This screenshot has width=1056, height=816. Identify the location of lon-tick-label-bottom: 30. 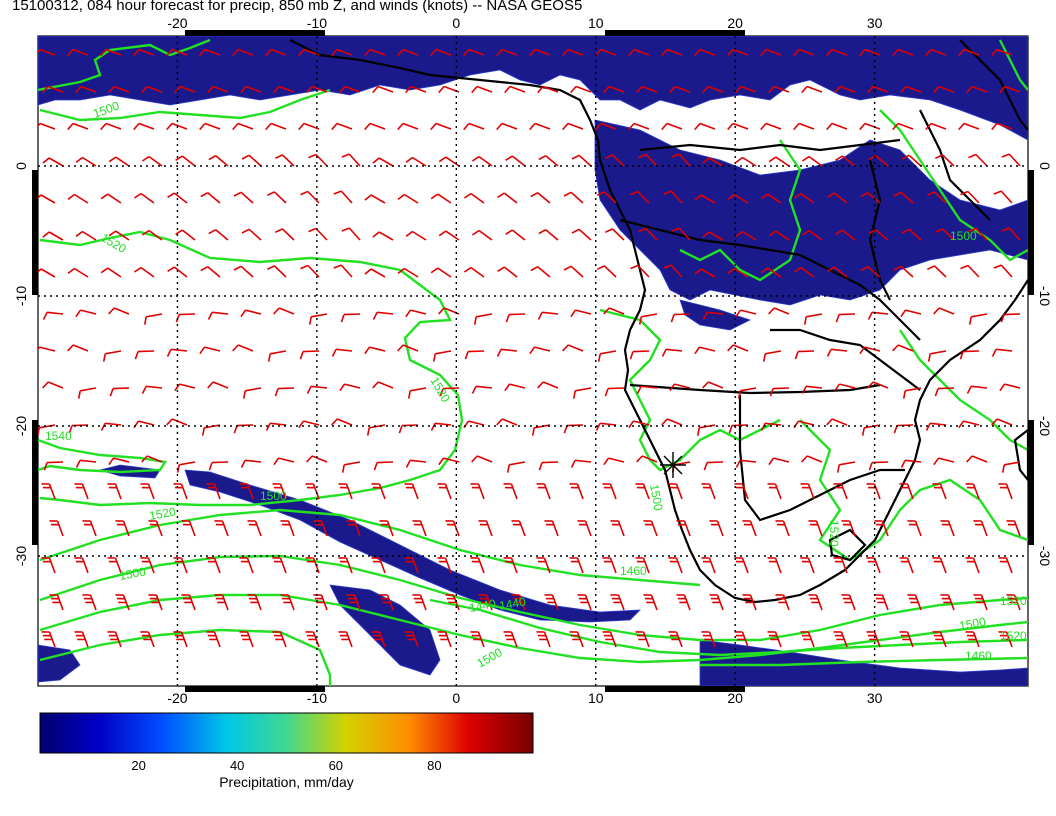
(875, 698).